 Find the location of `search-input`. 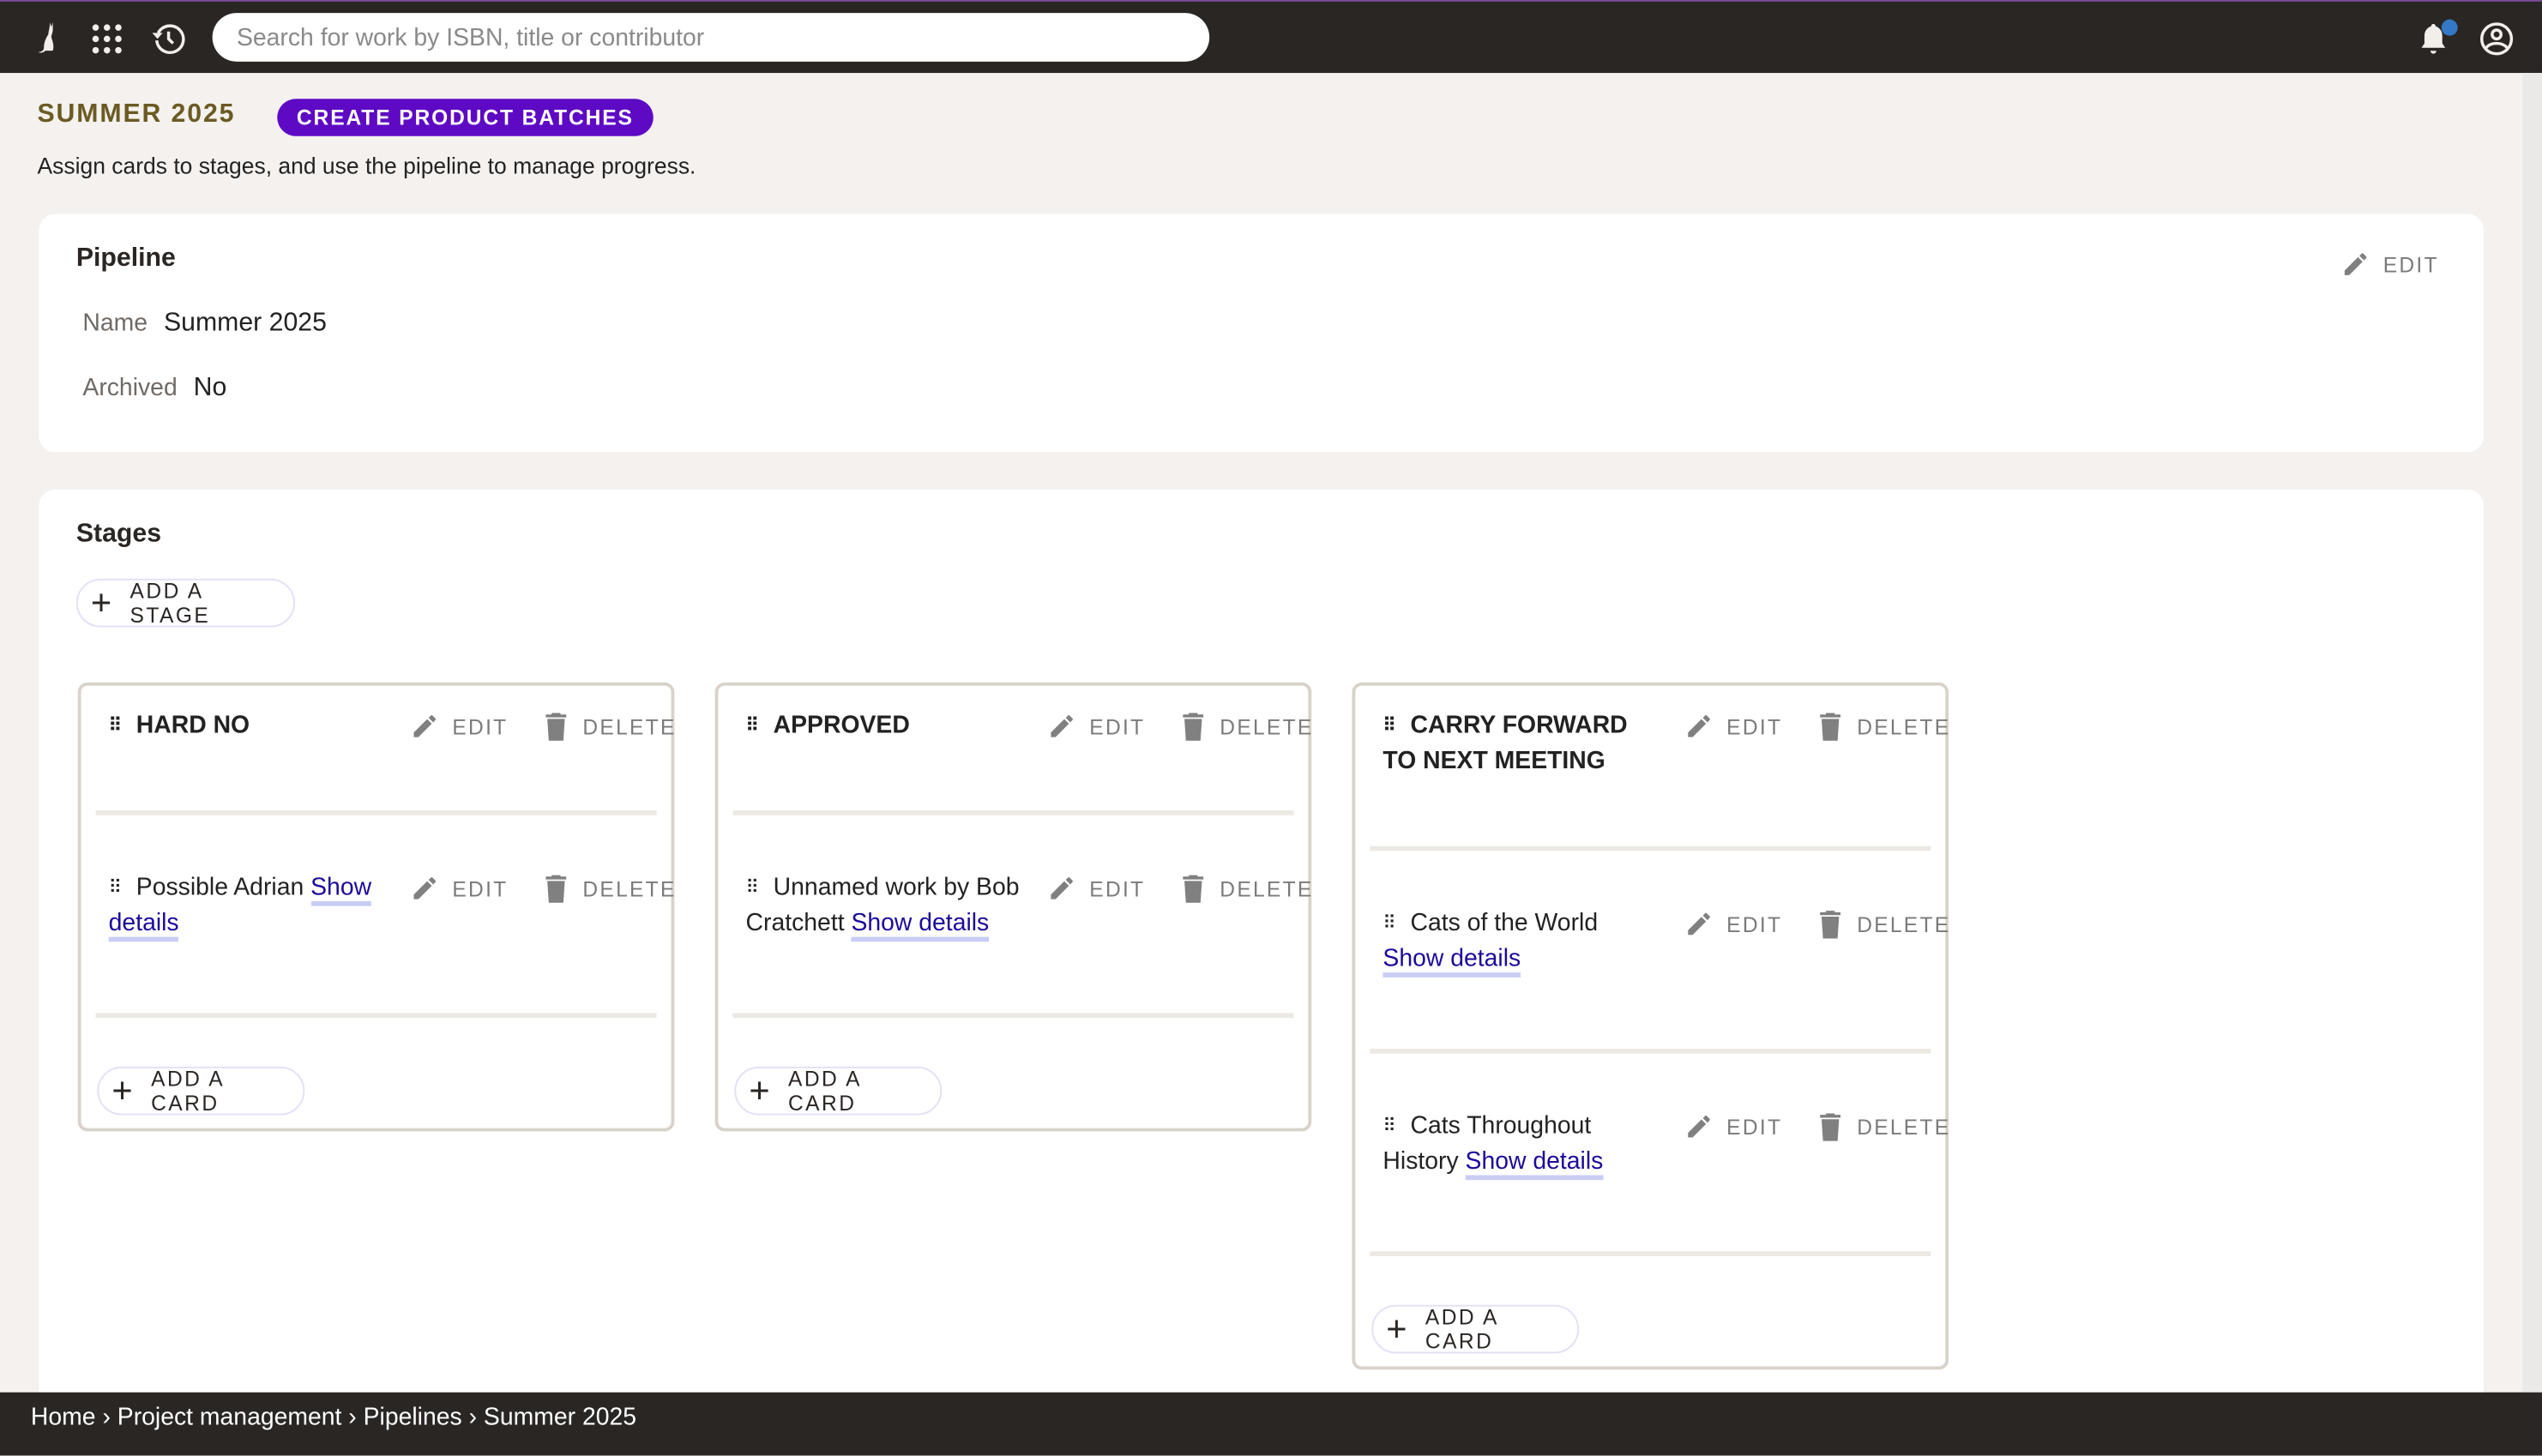

search-input is located at coordinates (711, 37).